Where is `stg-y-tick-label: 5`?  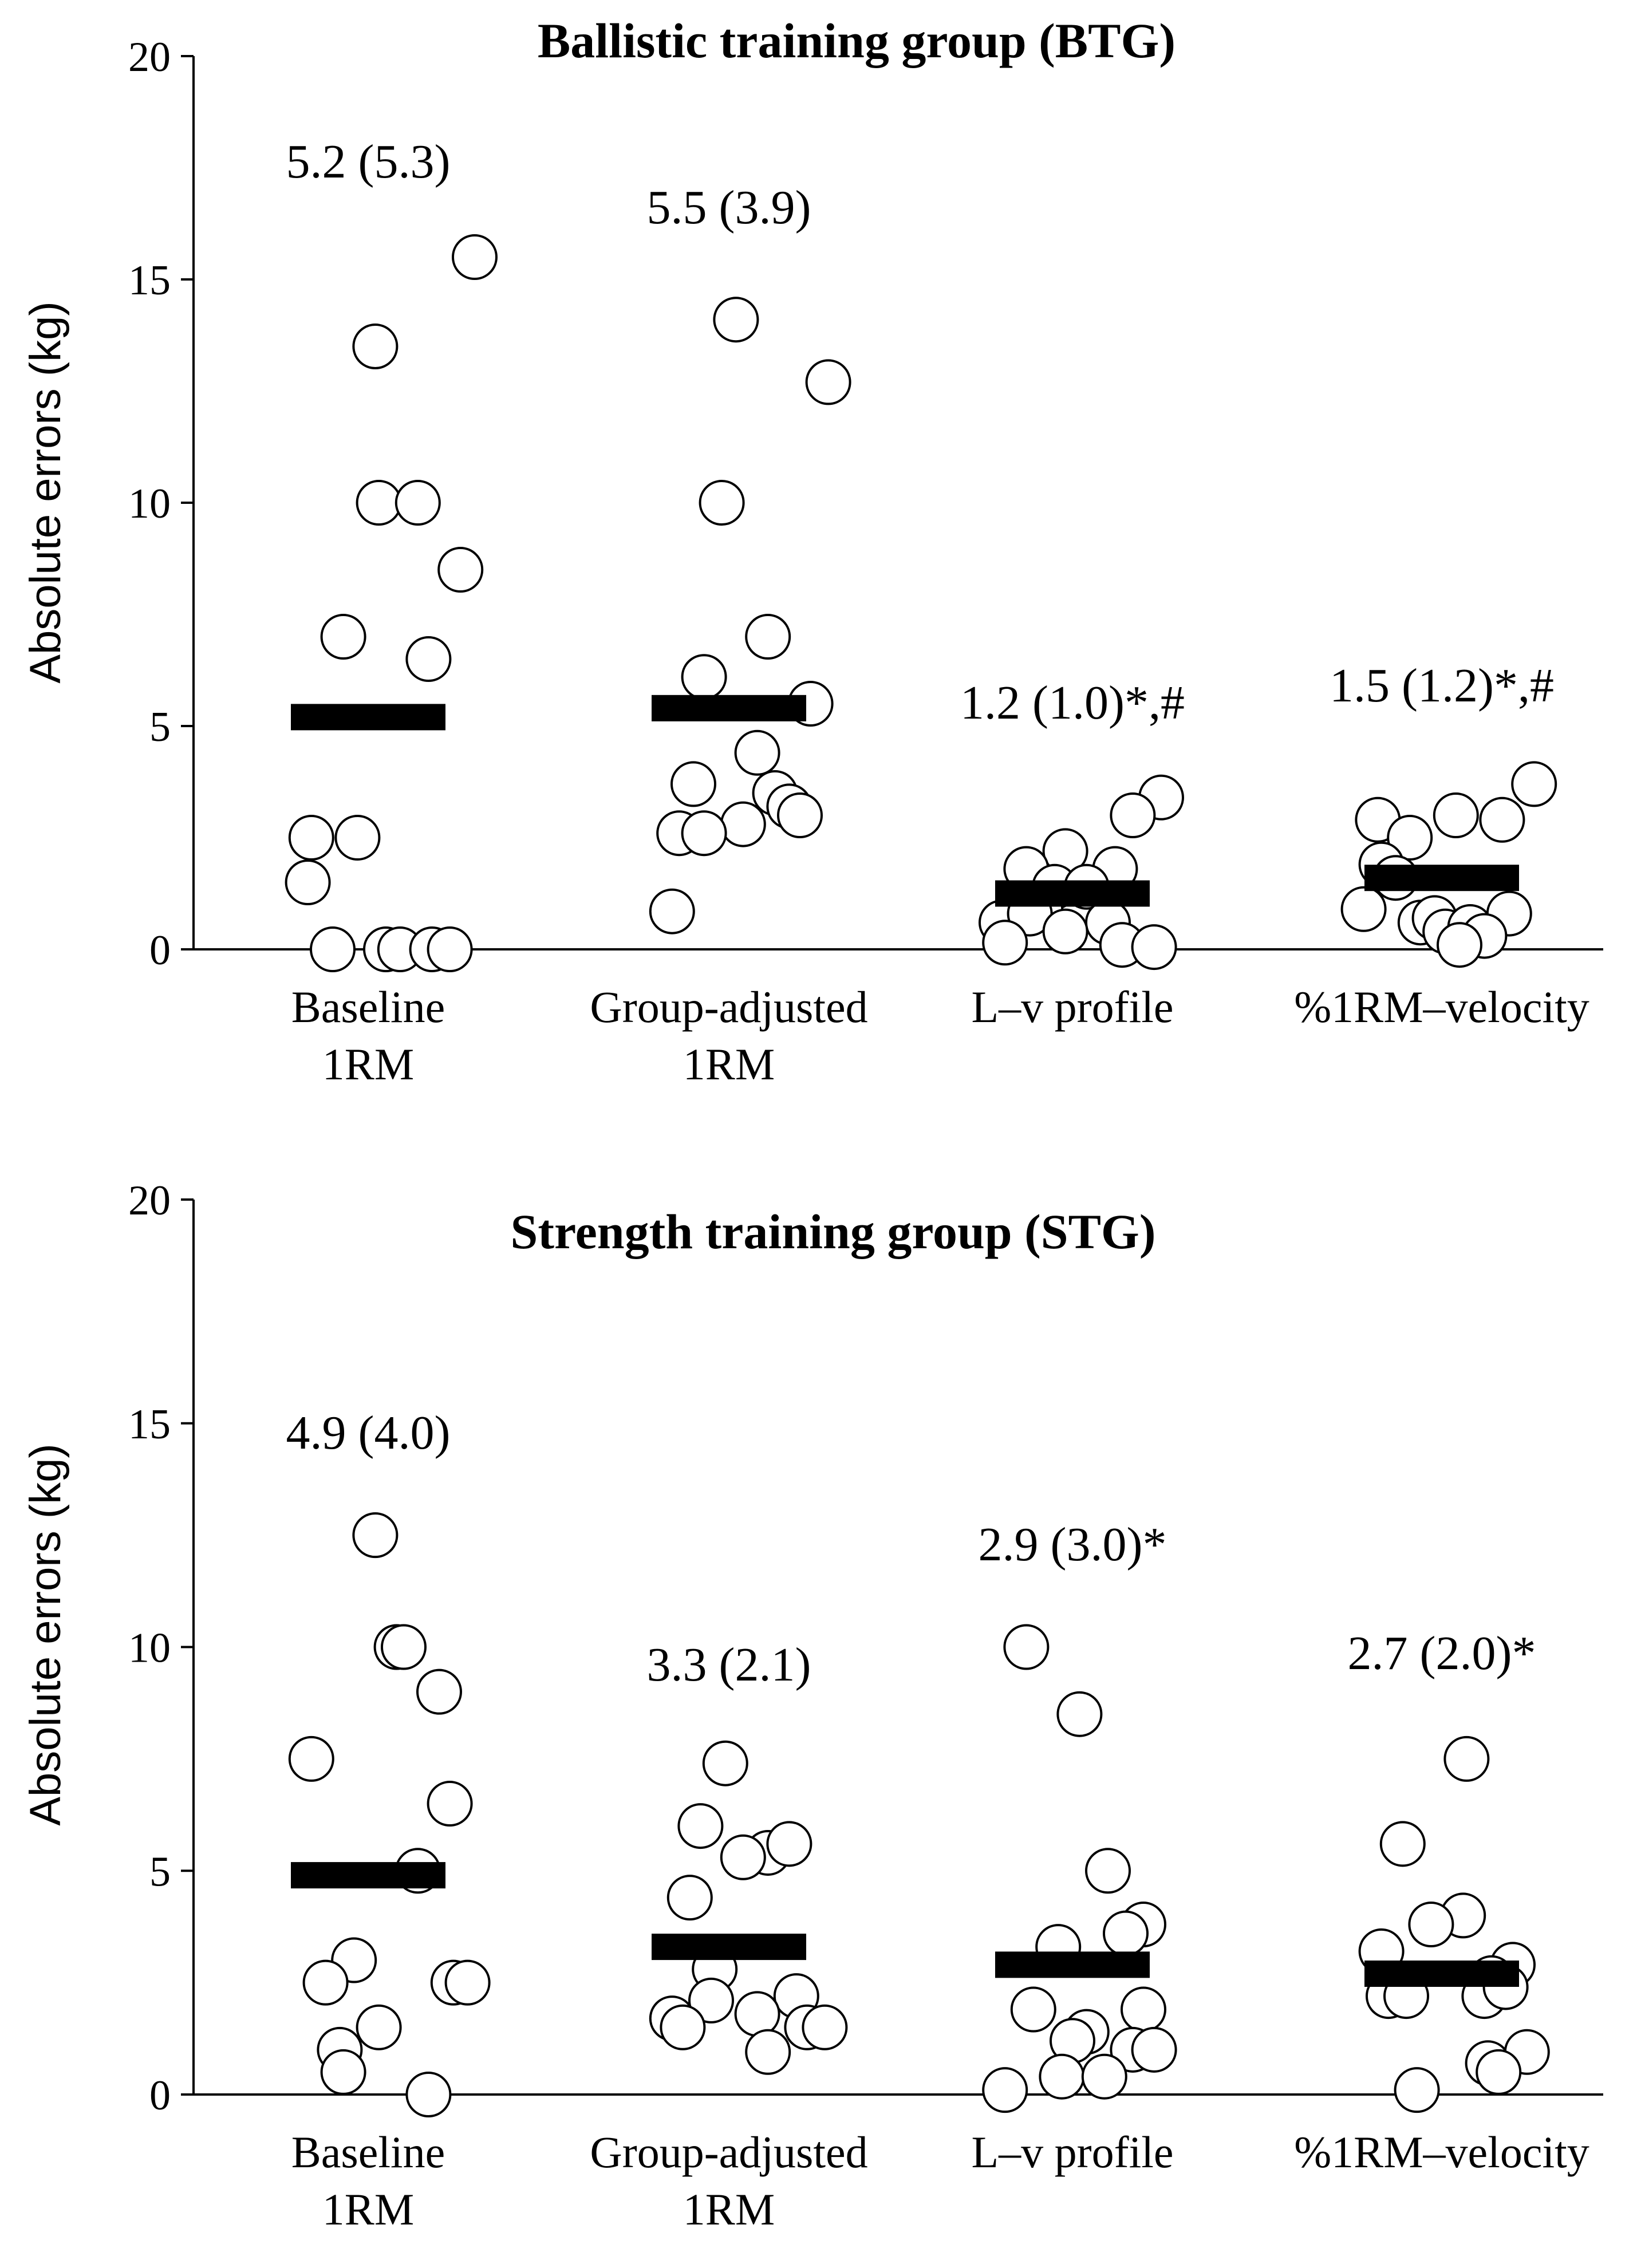 stg-y-tick-label: 5 is located at coordinates (160, 1871).